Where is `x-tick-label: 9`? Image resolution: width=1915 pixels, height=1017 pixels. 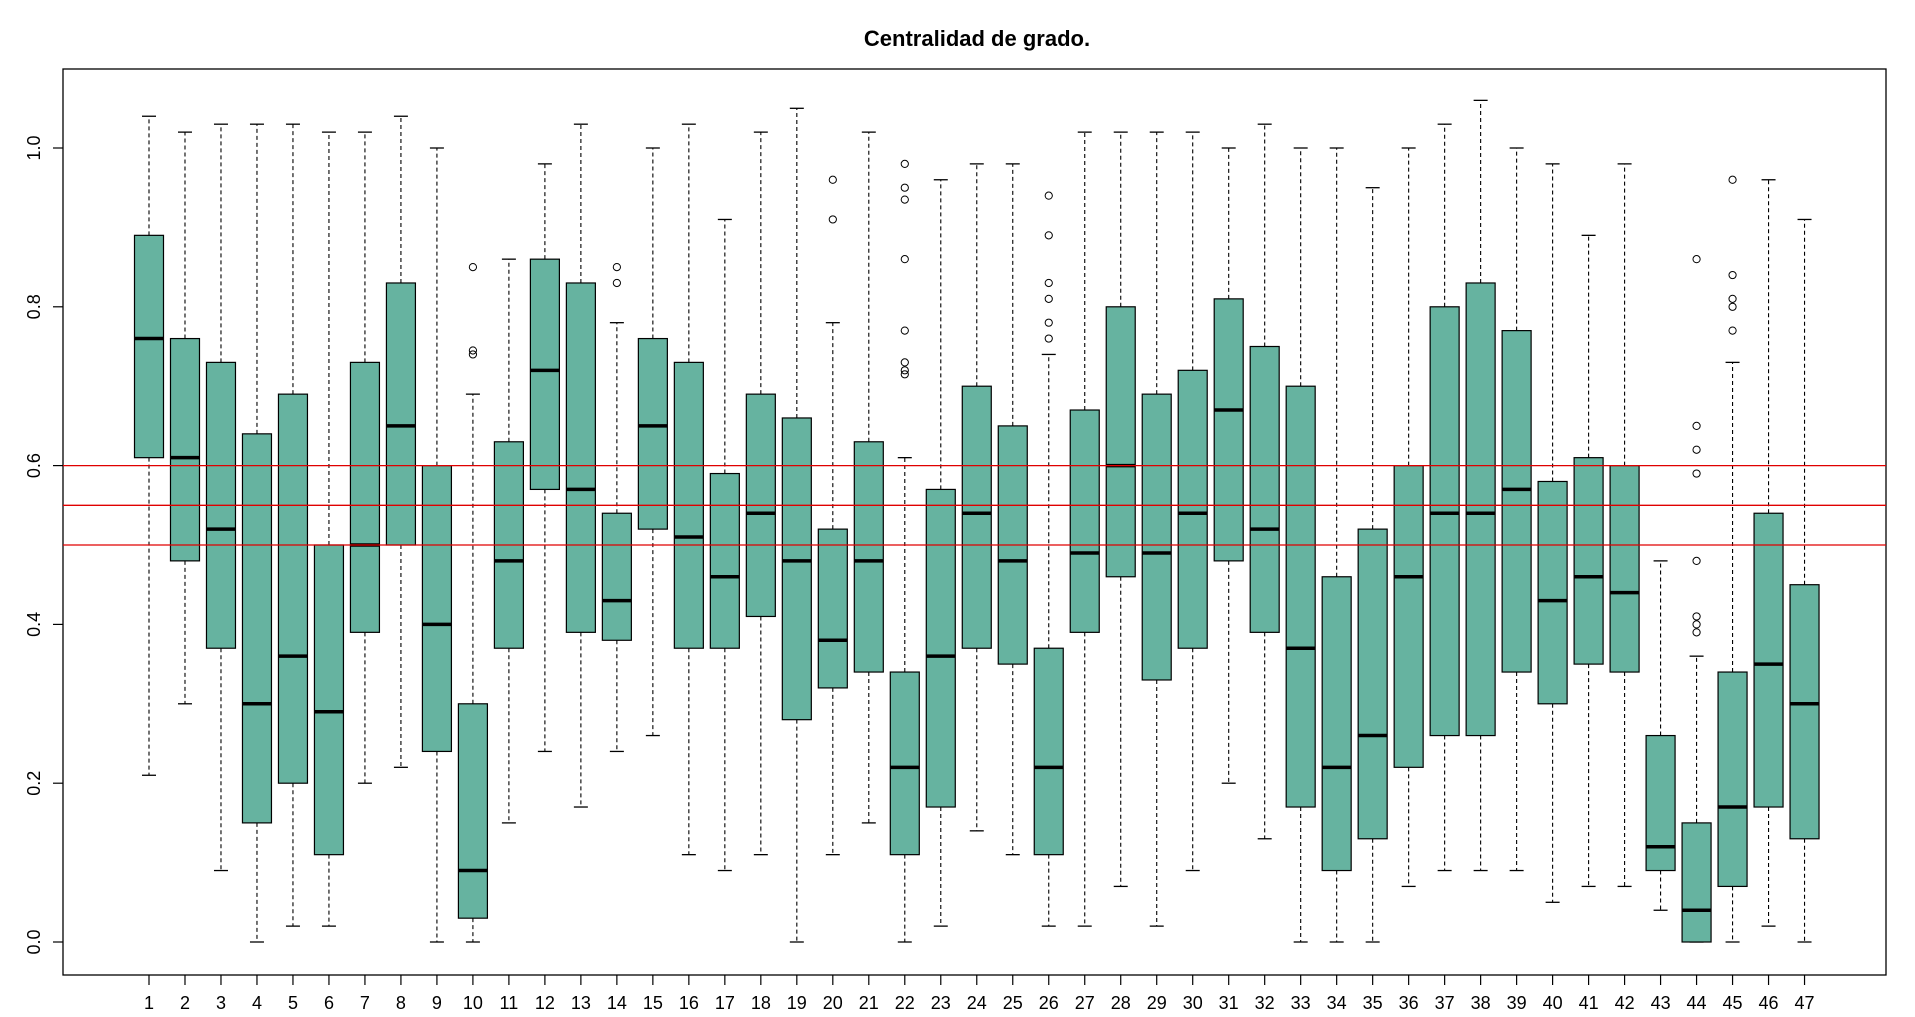
x-tick-label: 9 is located at coordinates (437, 1003).